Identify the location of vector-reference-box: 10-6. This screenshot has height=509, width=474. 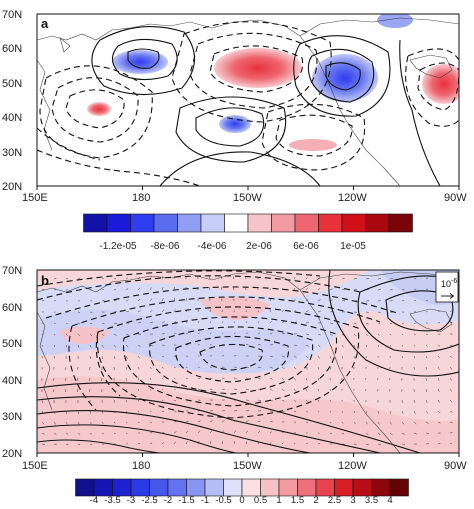
(447, 287).